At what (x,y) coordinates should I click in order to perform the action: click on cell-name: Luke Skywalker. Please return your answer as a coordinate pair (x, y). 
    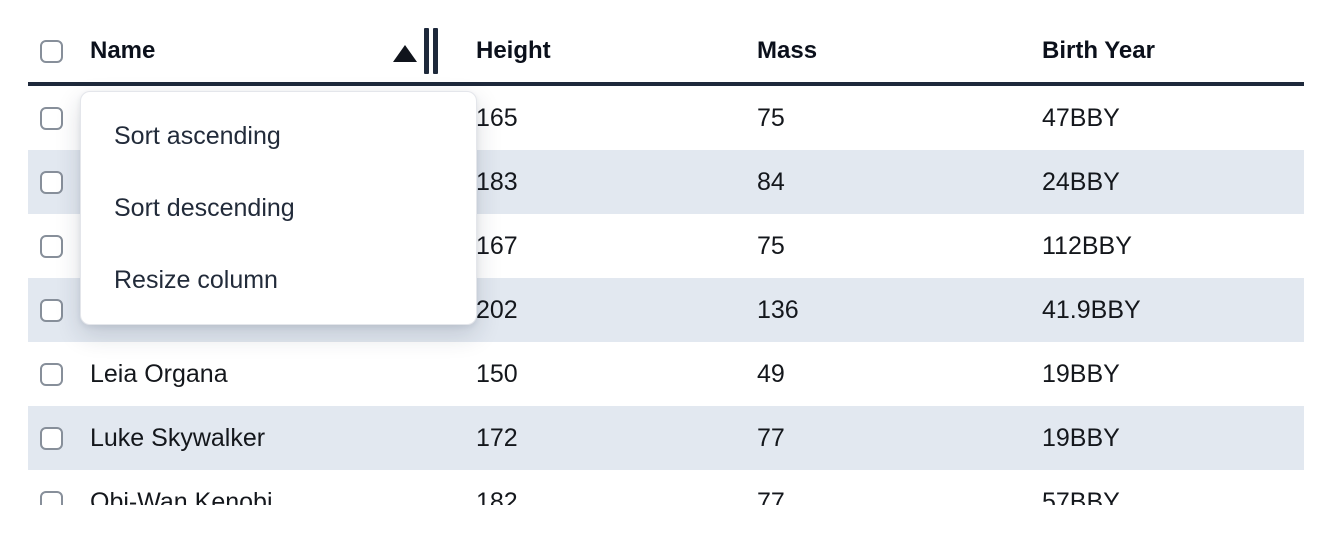
    Looking at the image, I should click on (178, 437).